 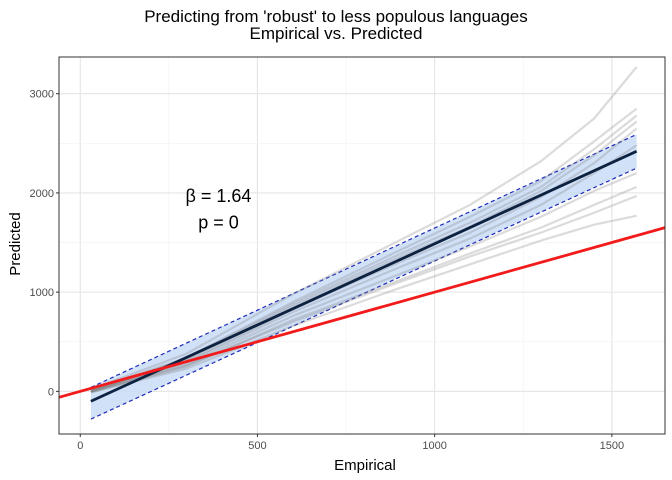 What do you see at coordinates (42, 293) in the screenshot?
I see `y-tick-label: 1000` at bounding box center [42, 293].